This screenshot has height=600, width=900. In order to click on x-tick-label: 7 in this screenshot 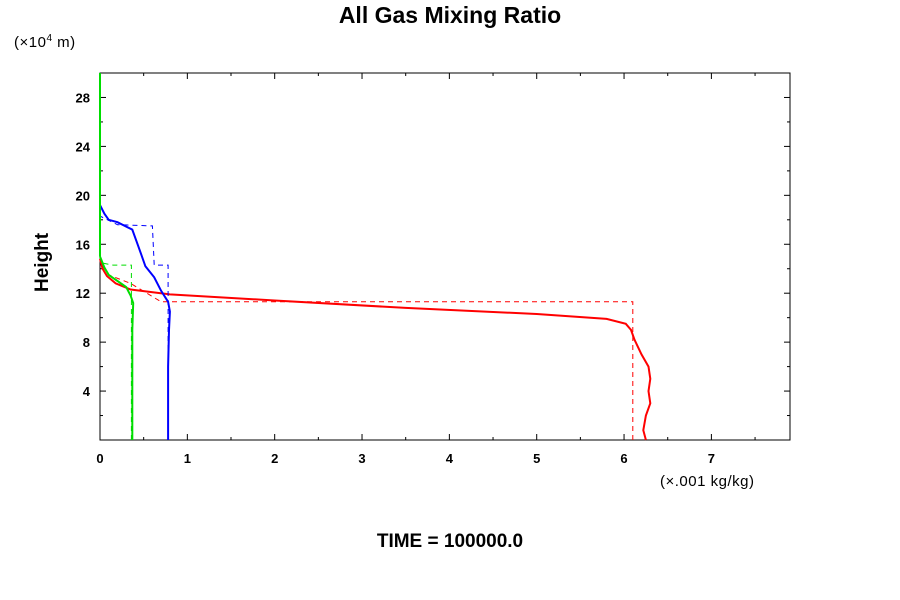, I will do `click(711, 458)`.